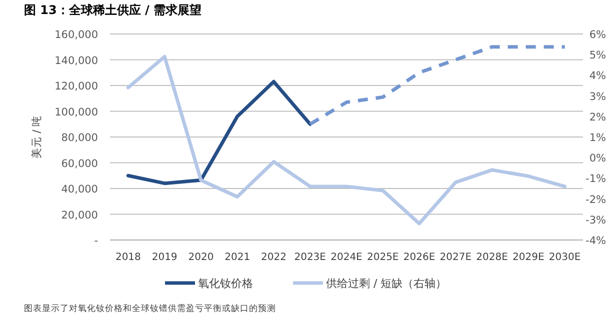 The height and width of the screenshot is (321, 608). I want to click on x-tick-label: 2023E, so click(310, 257).